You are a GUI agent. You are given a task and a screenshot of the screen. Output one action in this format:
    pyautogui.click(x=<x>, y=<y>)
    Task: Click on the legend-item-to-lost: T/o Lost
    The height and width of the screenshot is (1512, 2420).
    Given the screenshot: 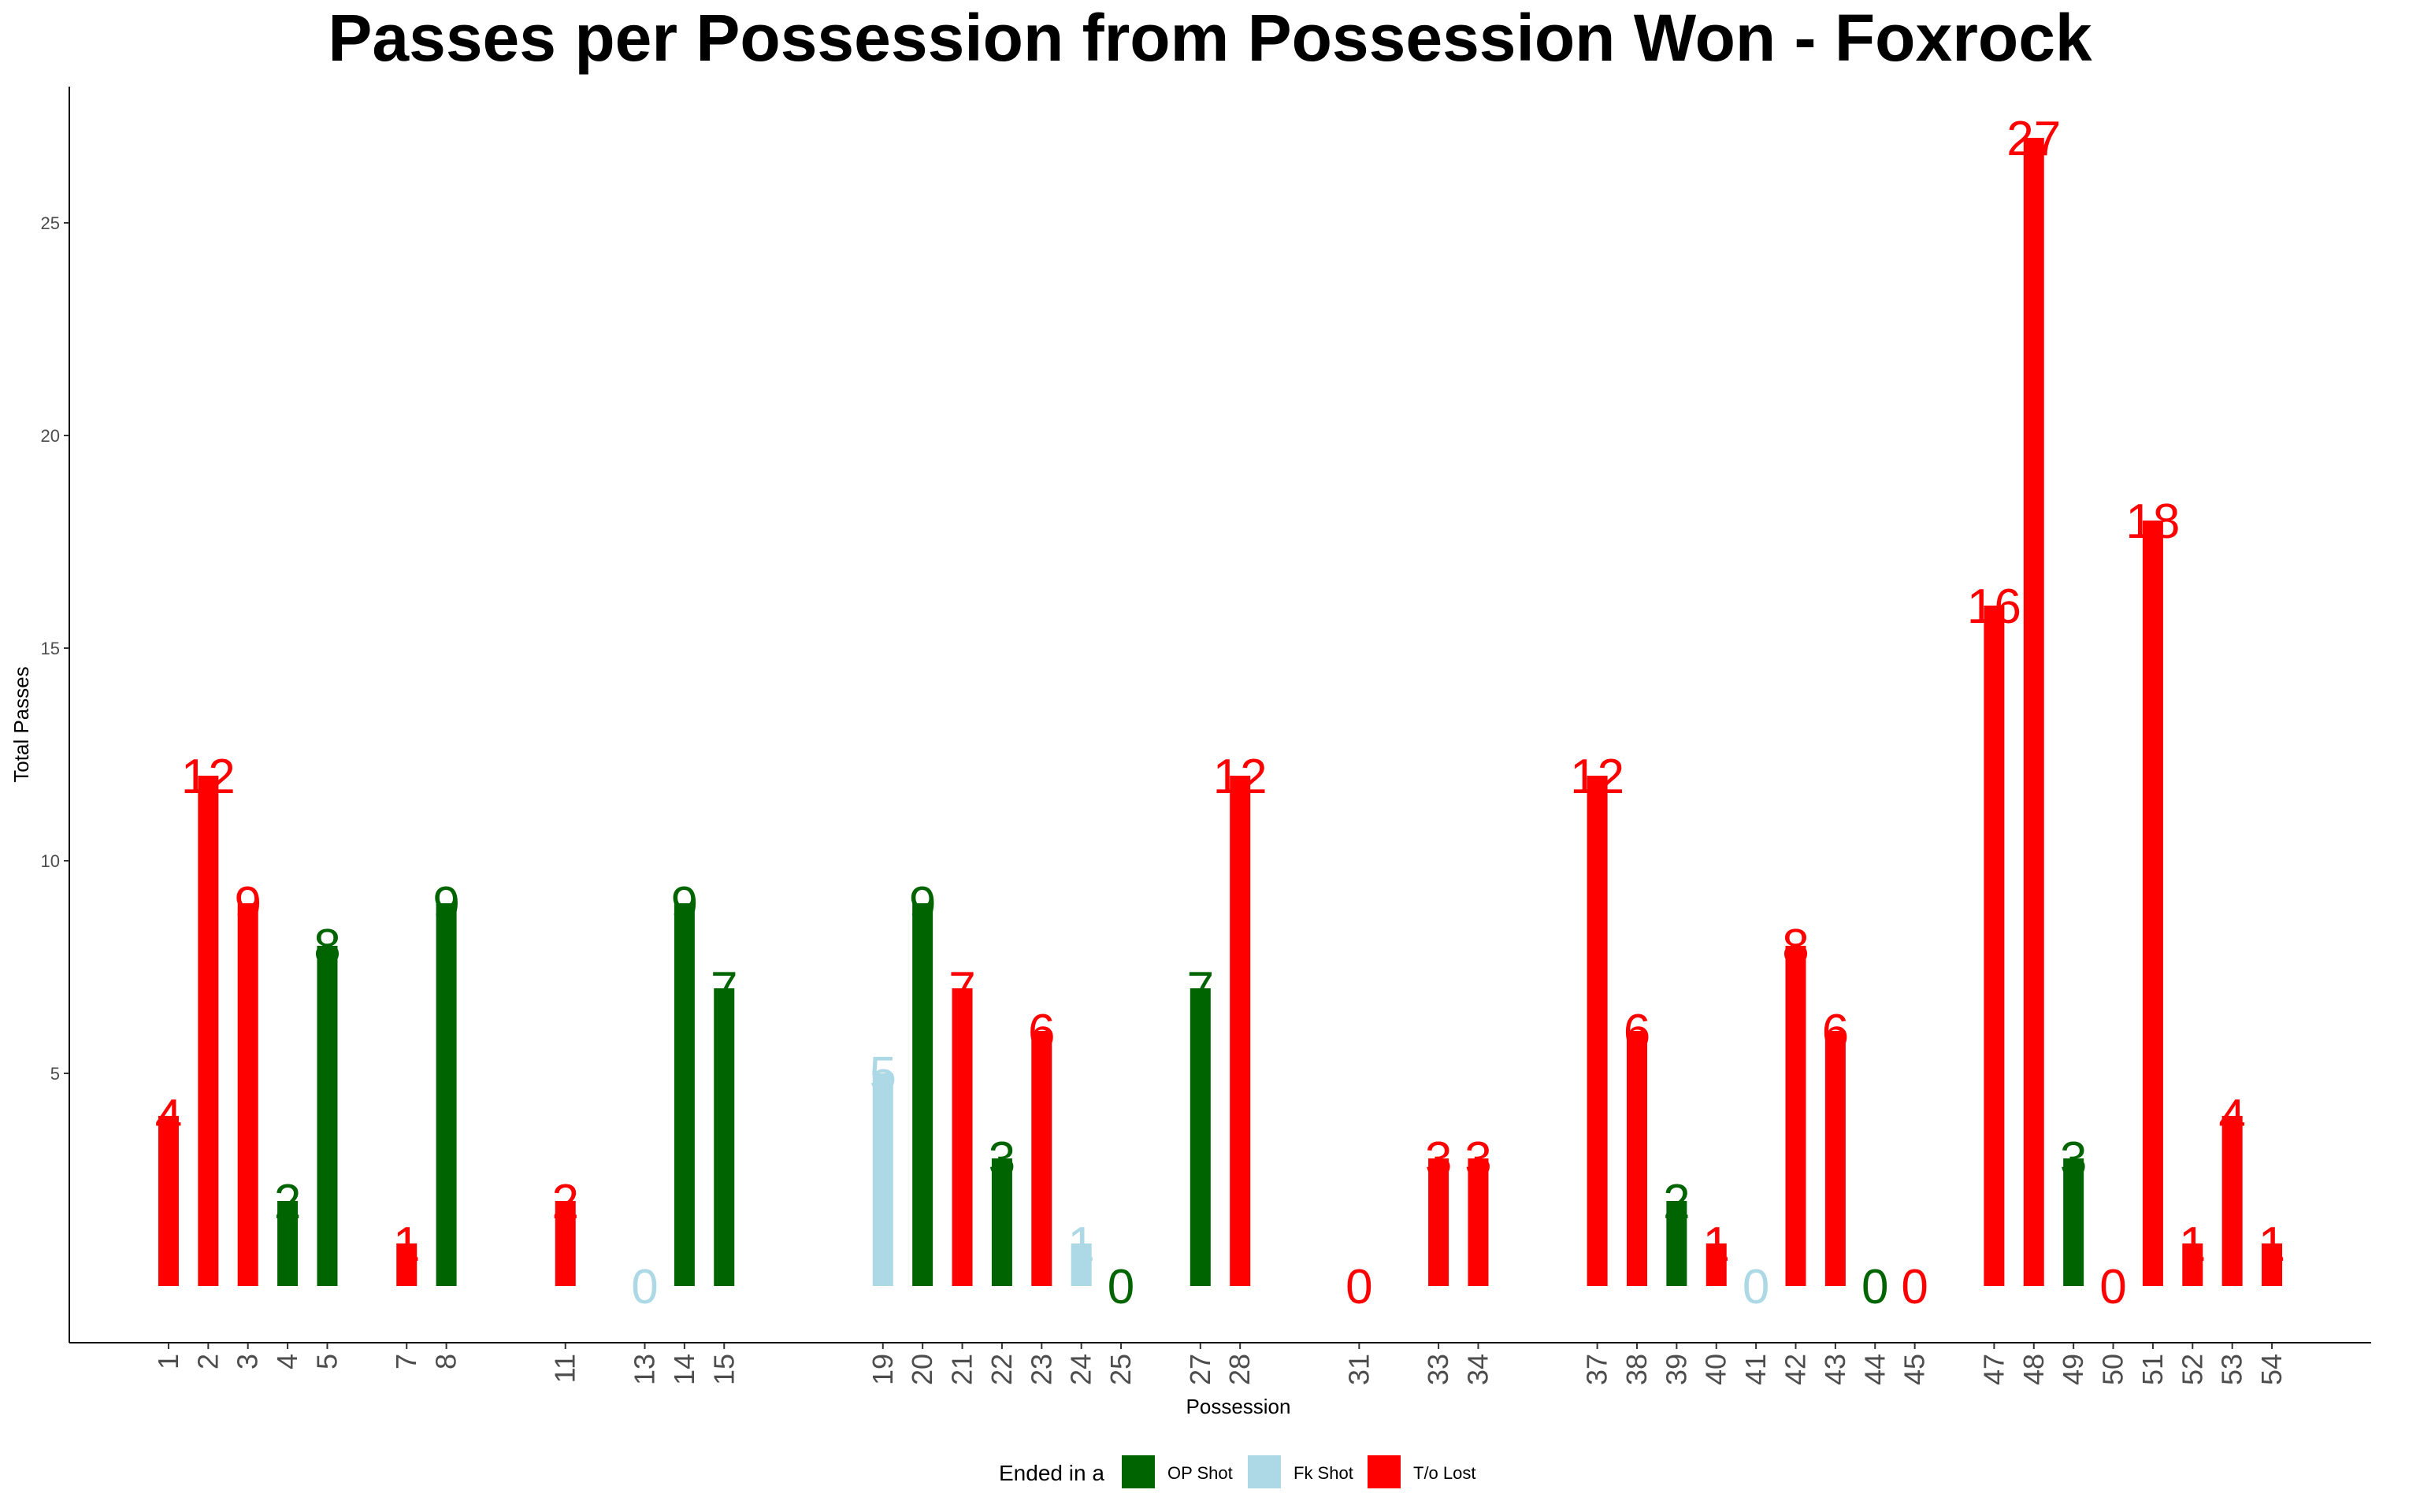 What is the action you would take?
    pyautogui.click(x=1421, y=1471)
    